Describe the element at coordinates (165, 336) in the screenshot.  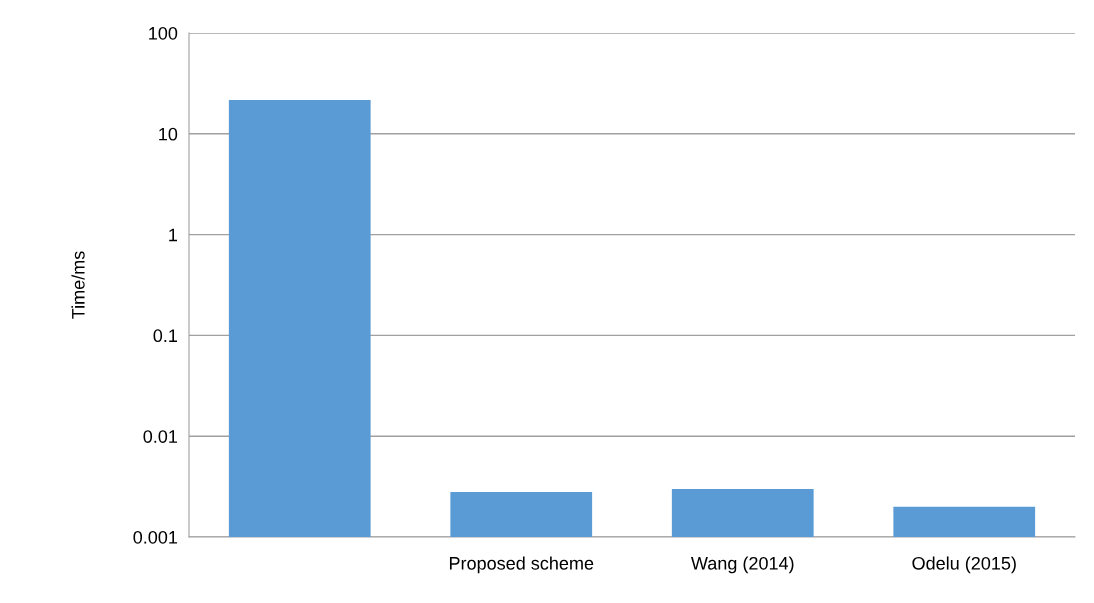
I see `y-tick-label: 0.1` at that location.